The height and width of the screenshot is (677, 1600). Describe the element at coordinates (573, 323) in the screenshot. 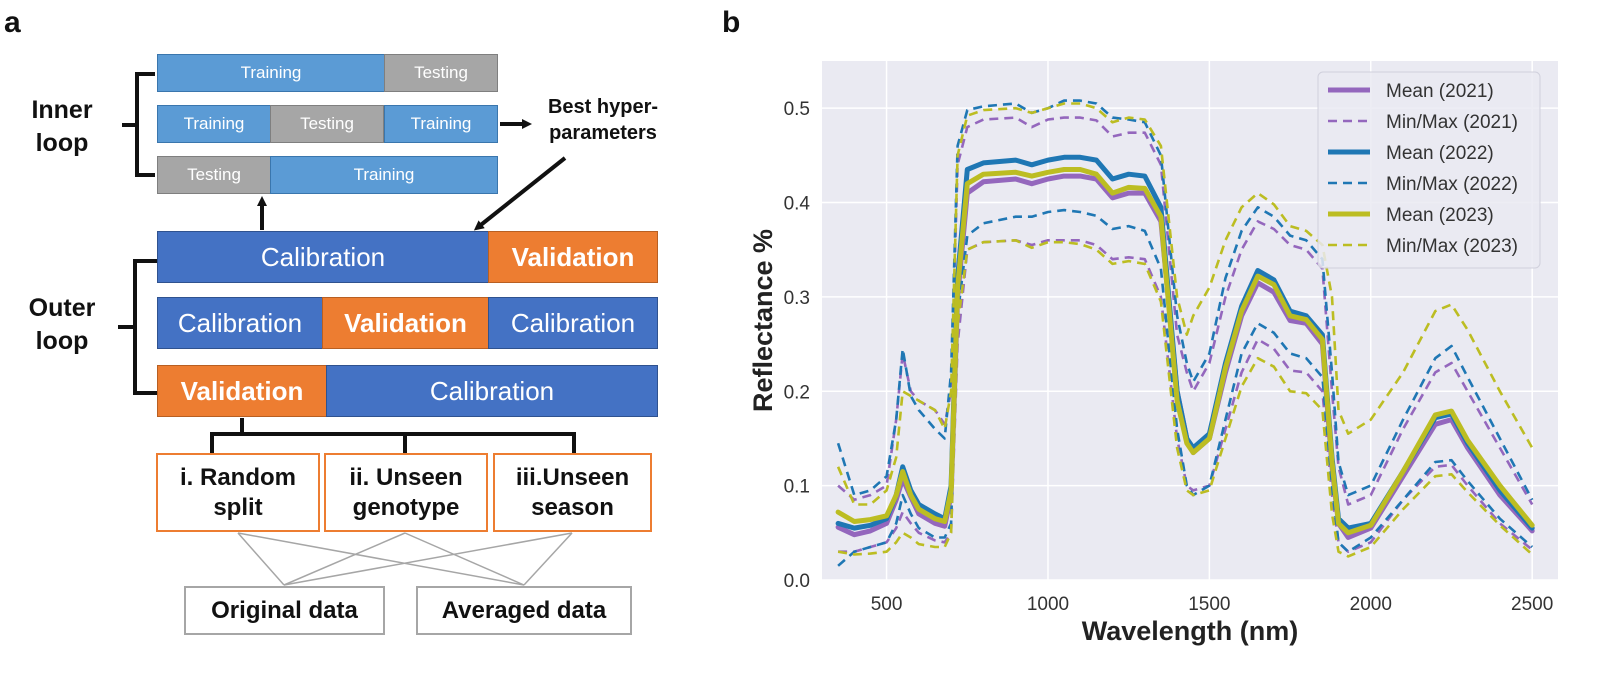

I see `outer-row2-calibration-right: Calibration` at that location.